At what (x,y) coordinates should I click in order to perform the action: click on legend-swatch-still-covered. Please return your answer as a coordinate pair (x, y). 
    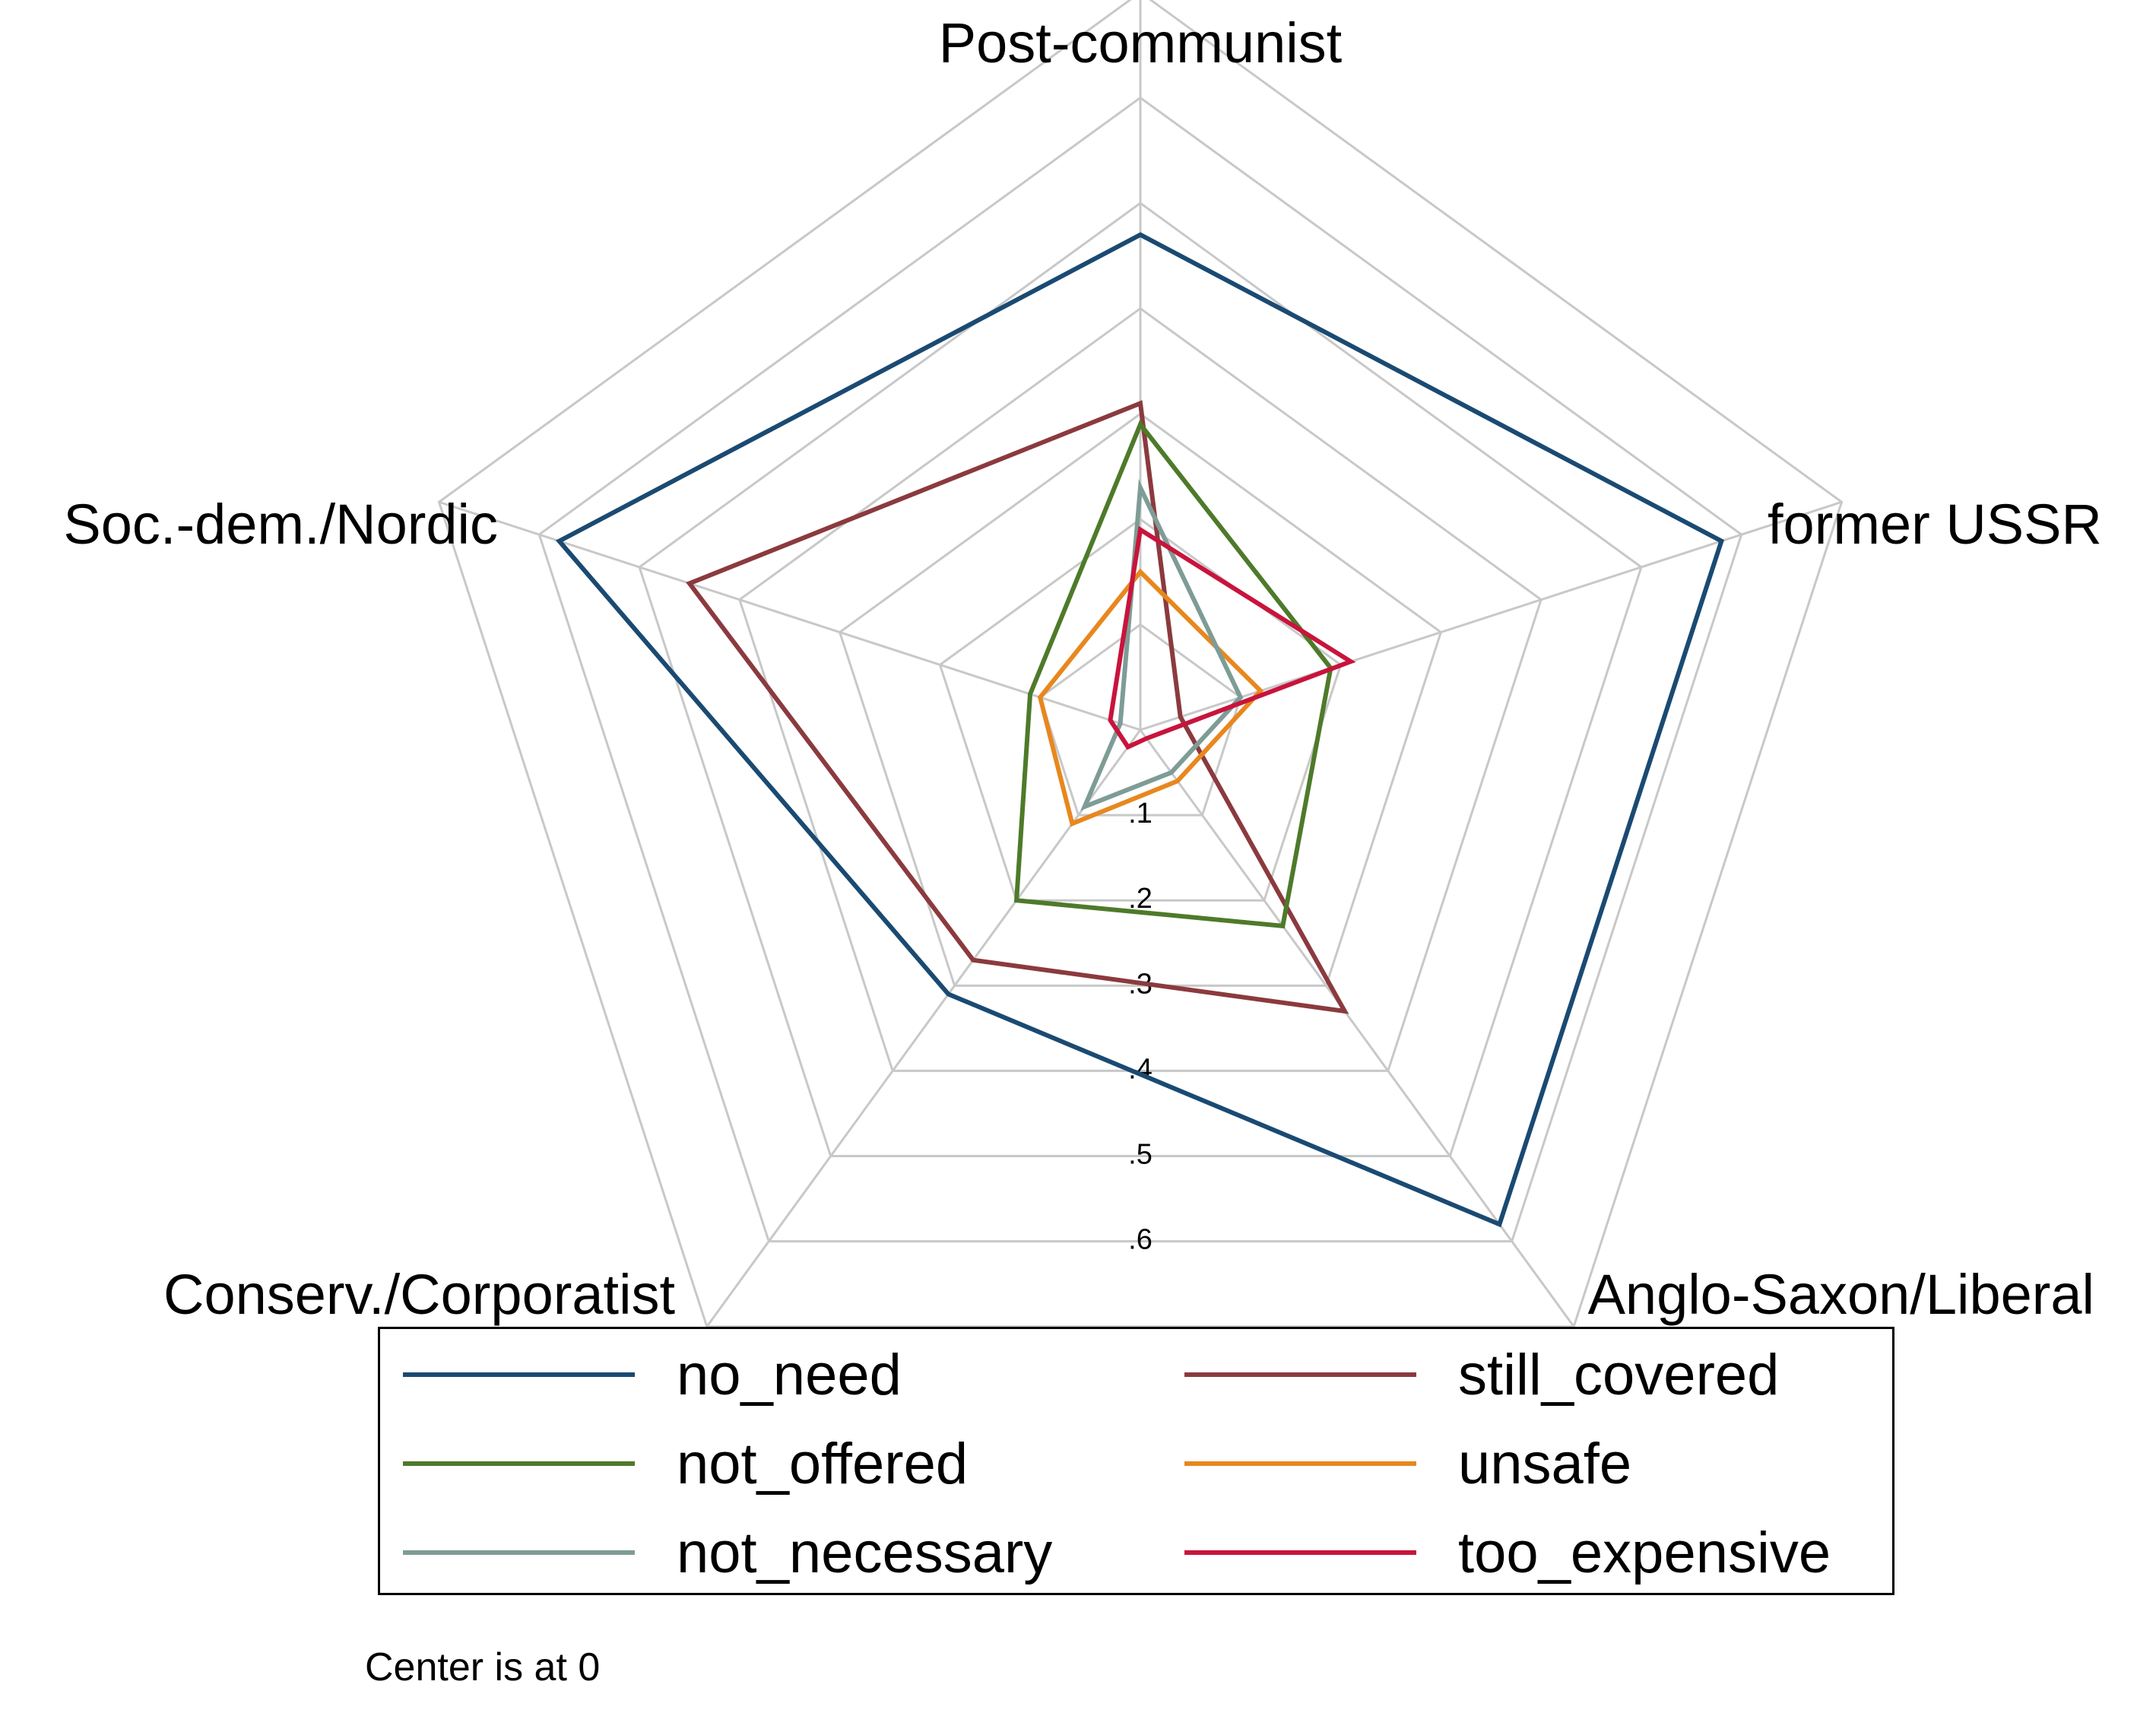
    Looking at the image, I should click on (1300, 1374).